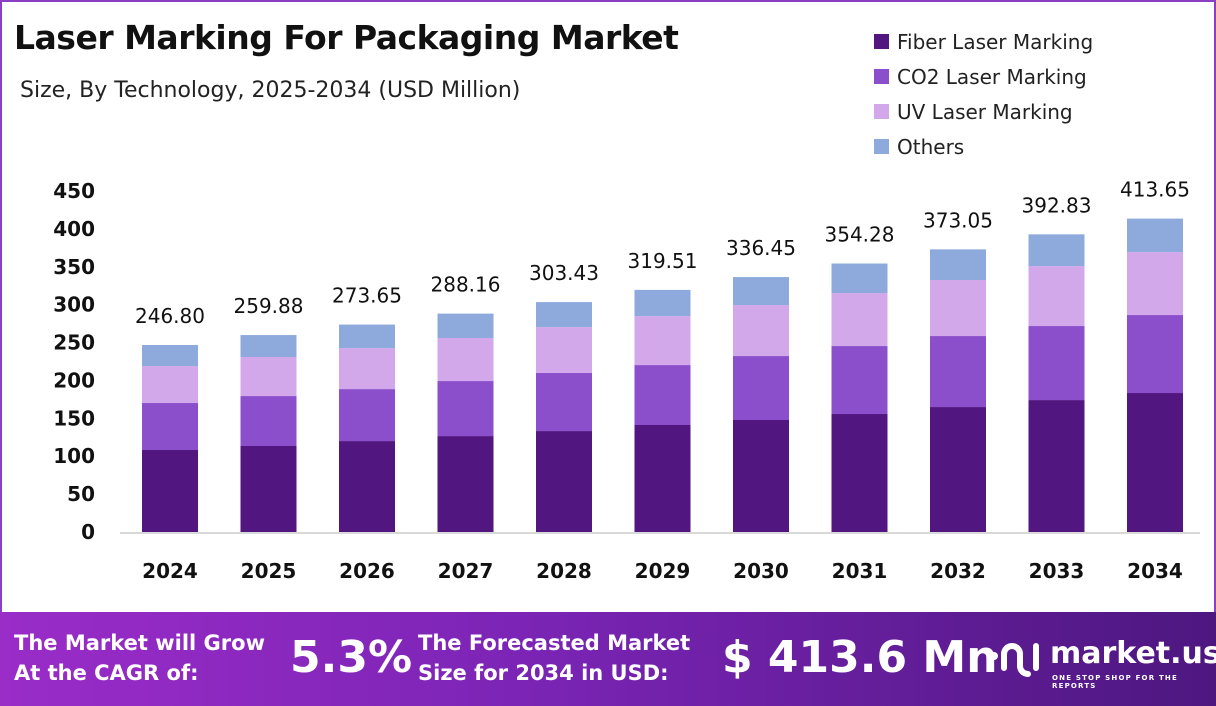 This screenshot has height=706, width=1216. What do you see at coordinates (74, 267) in the screenshot?
I see `y-tick-label: 350` at bounding box center [74, 267].